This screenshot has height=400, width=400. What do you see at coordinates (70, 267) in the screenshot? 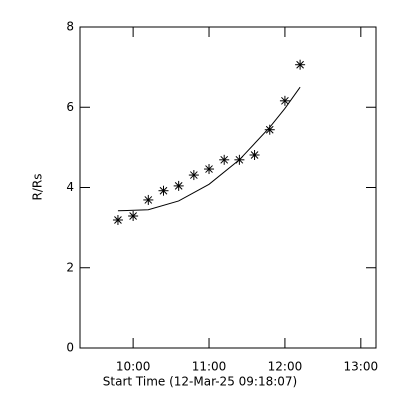
I see `y-tick-label: 2` at bounding box center [70, 267].